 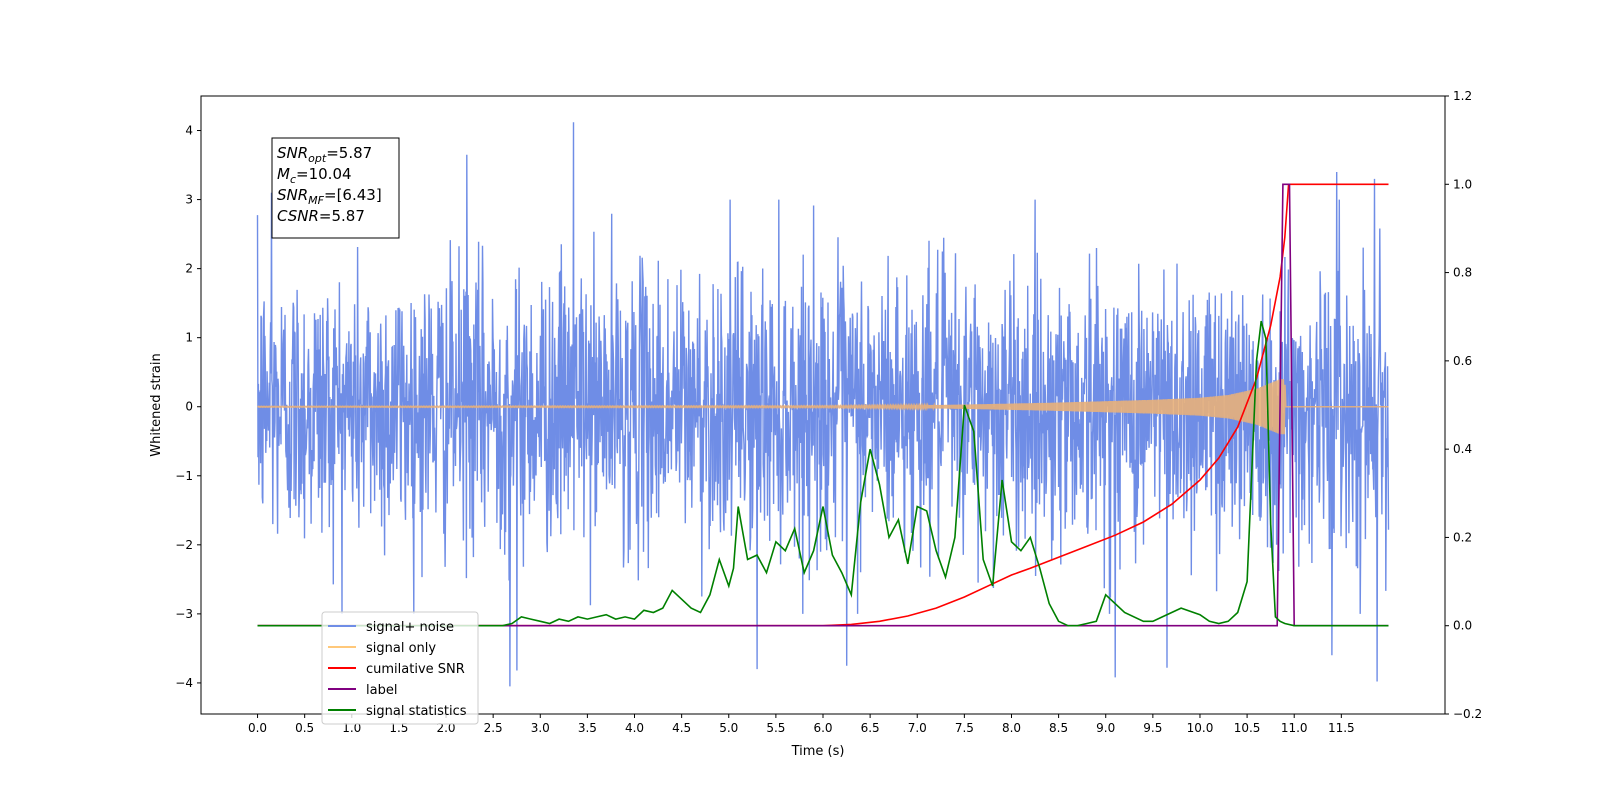 What do you see at coordinates (870, 728) in the screenshot?
I see `x-tick-label: 6.5` at bounding box center [870, 728].